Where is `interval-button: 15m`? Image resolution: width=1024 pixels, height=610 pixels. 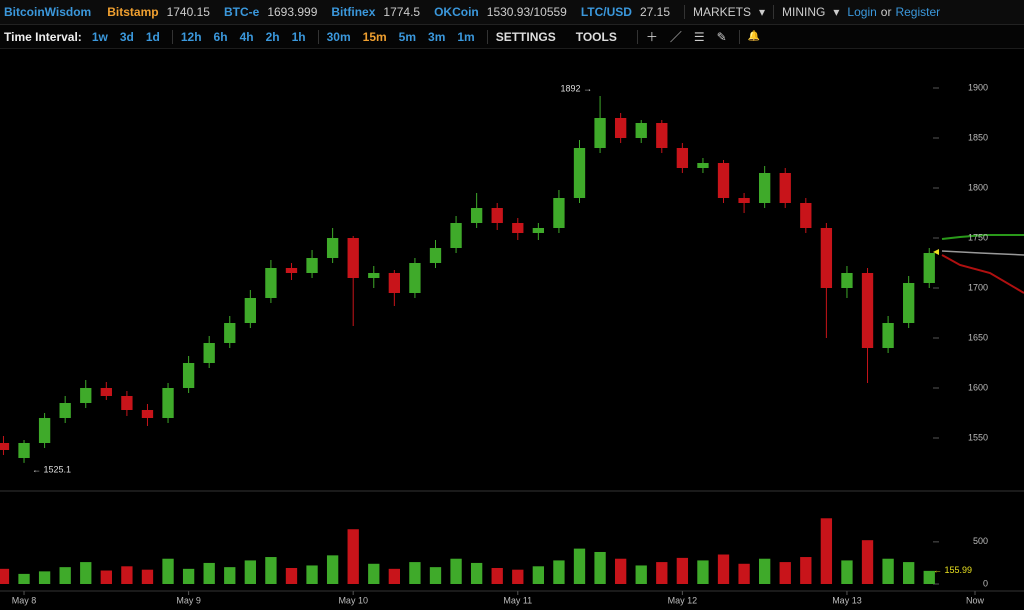
interval-button: 15m is located at coordinates (374, 36).